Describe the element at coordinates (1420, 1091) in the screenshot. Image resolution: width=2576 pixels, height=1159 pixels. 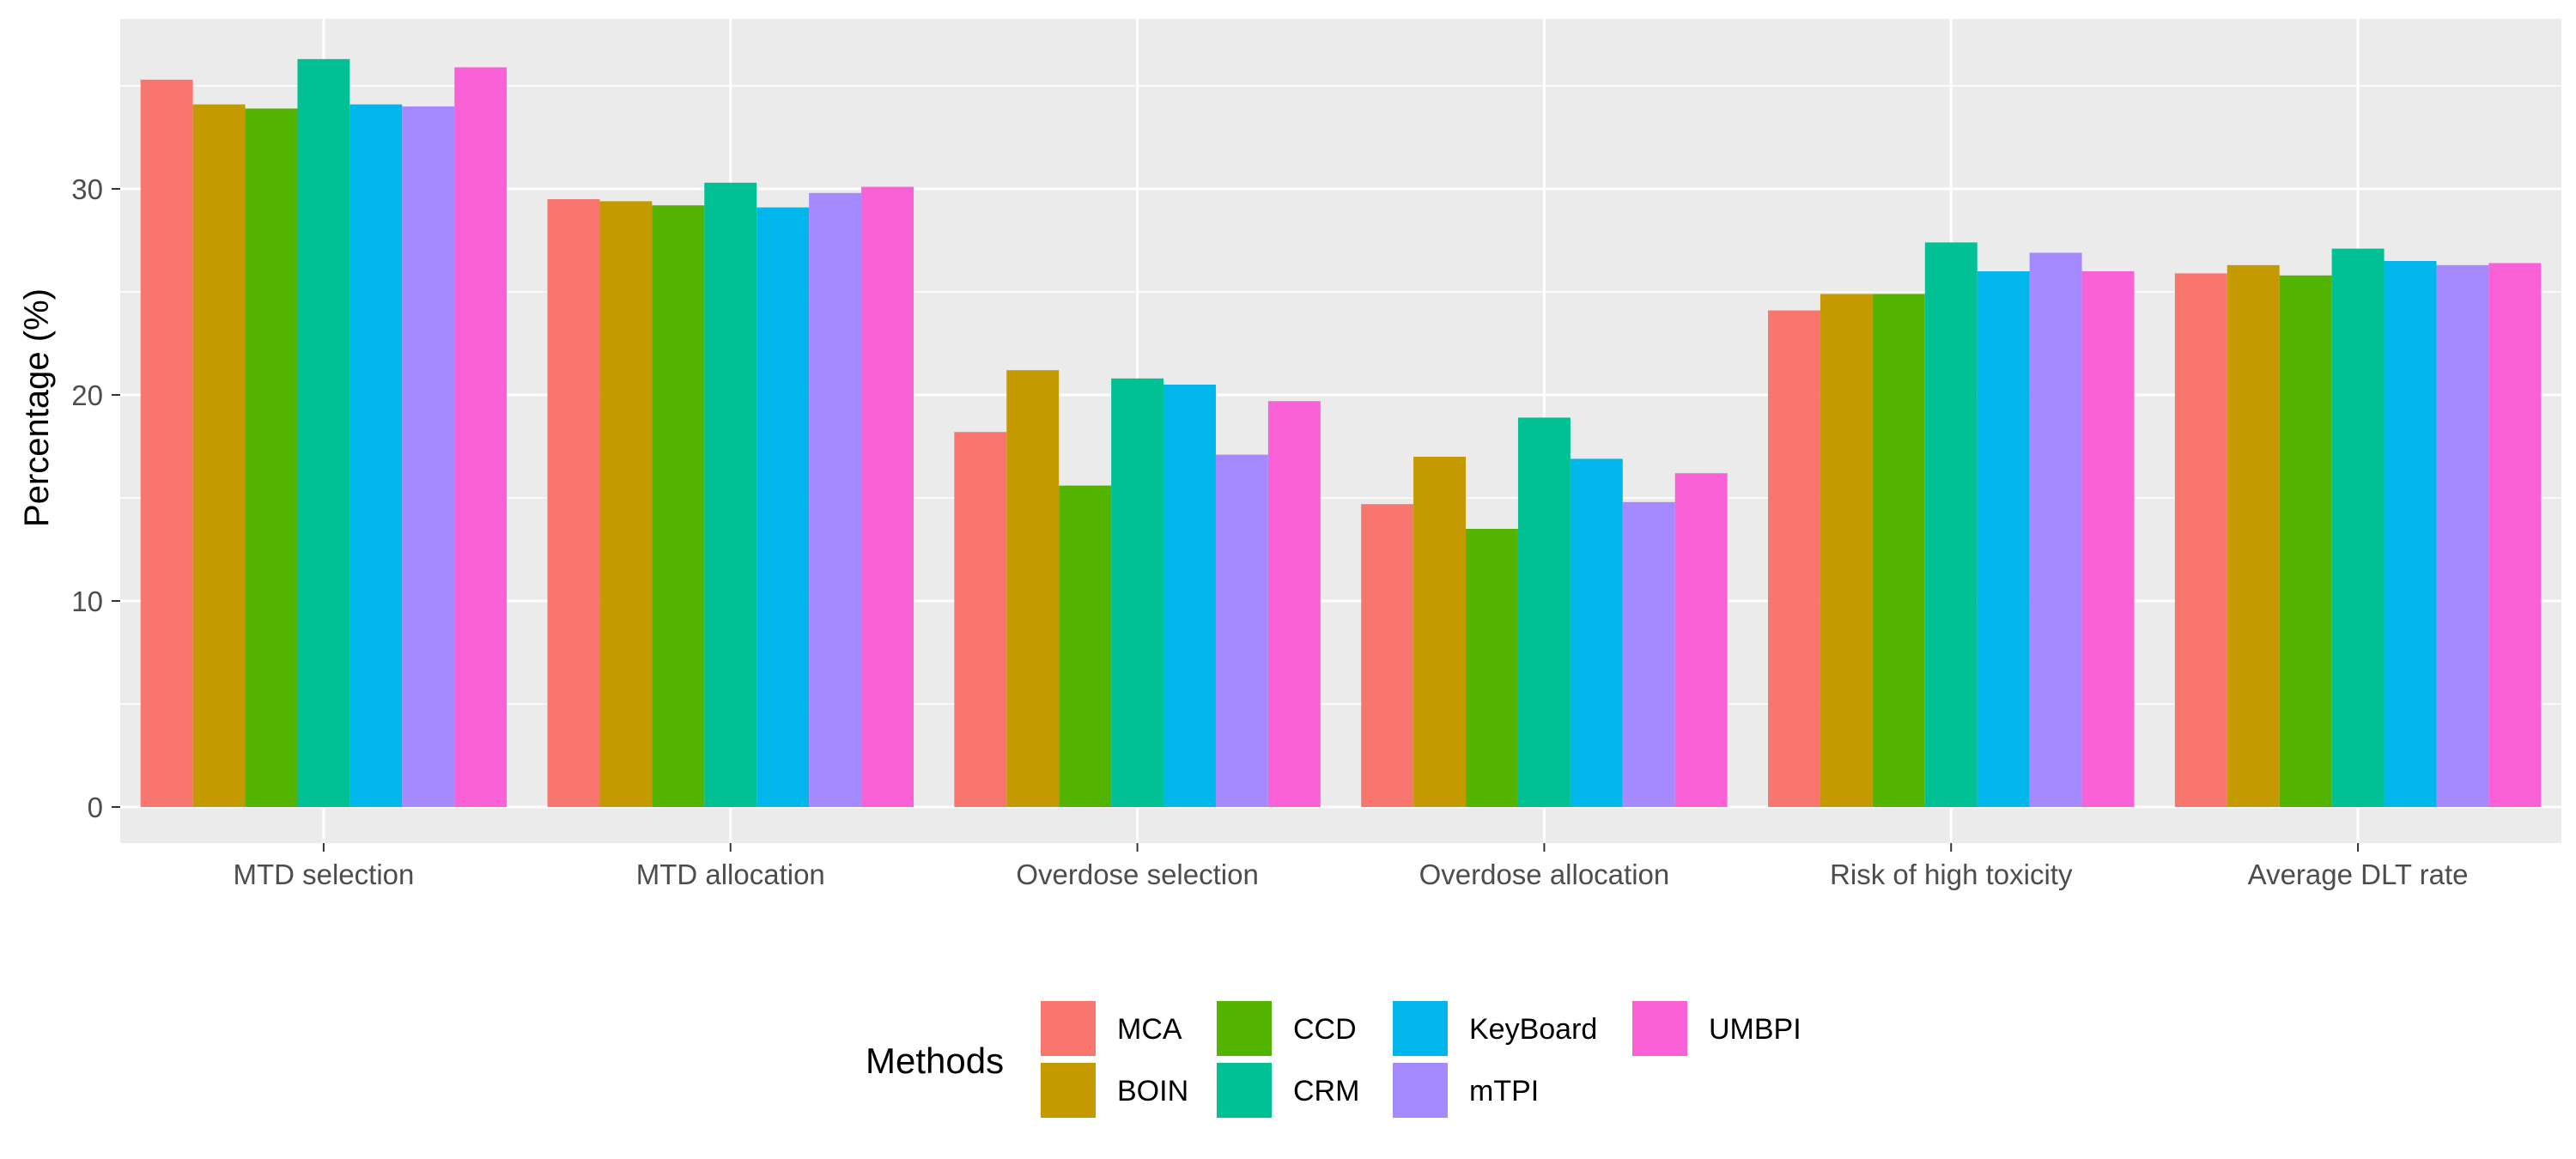
I see `legend-key-mtpi` at that location.